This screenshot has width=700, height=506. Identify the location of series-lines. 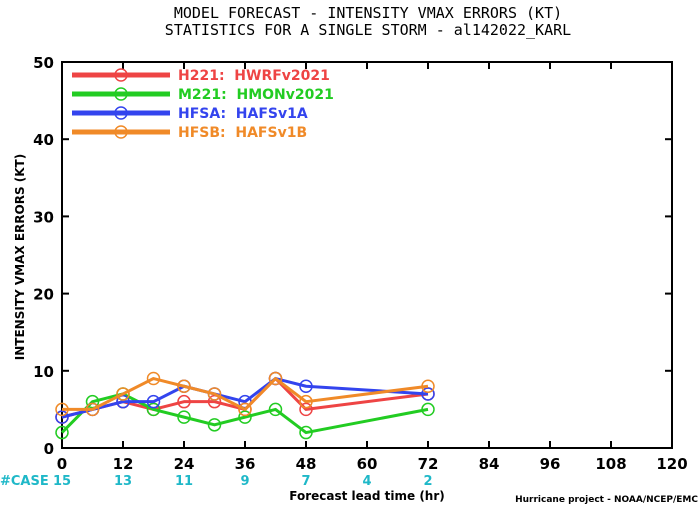
(245, 405).